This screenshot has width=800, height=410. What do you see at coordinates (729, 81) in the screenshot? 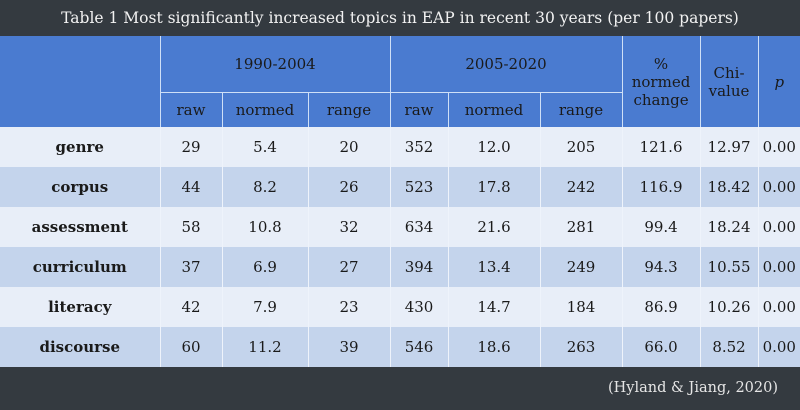
I see `header-chi-value: Chi-value` at bounding box center [729, 81].